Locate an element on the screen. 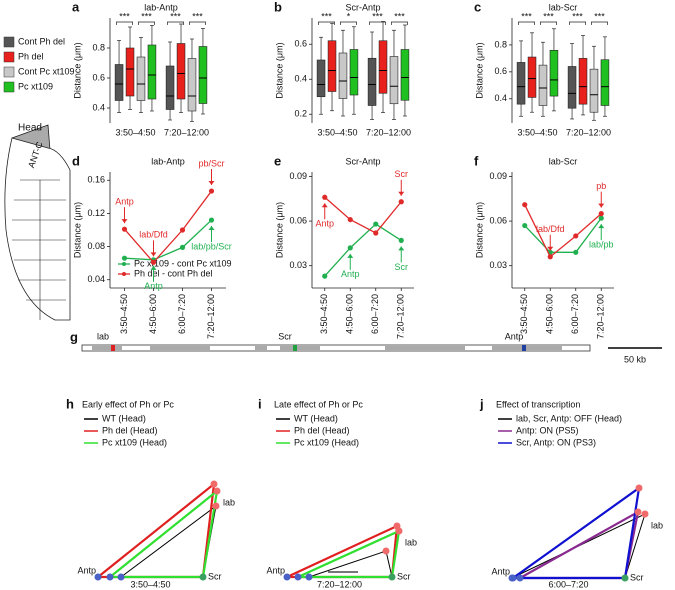  legend-label: Ph del is located at coordinates (31, 56).